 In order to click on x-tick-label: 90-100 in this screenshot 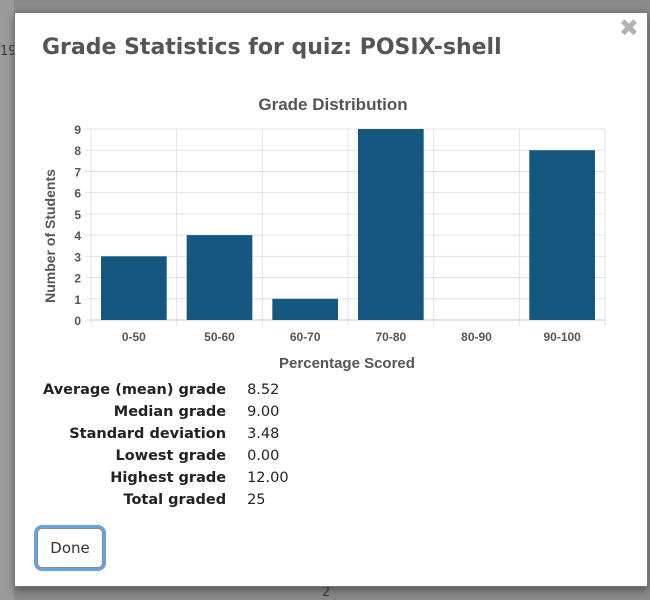, I will do `click(562, 337)`.